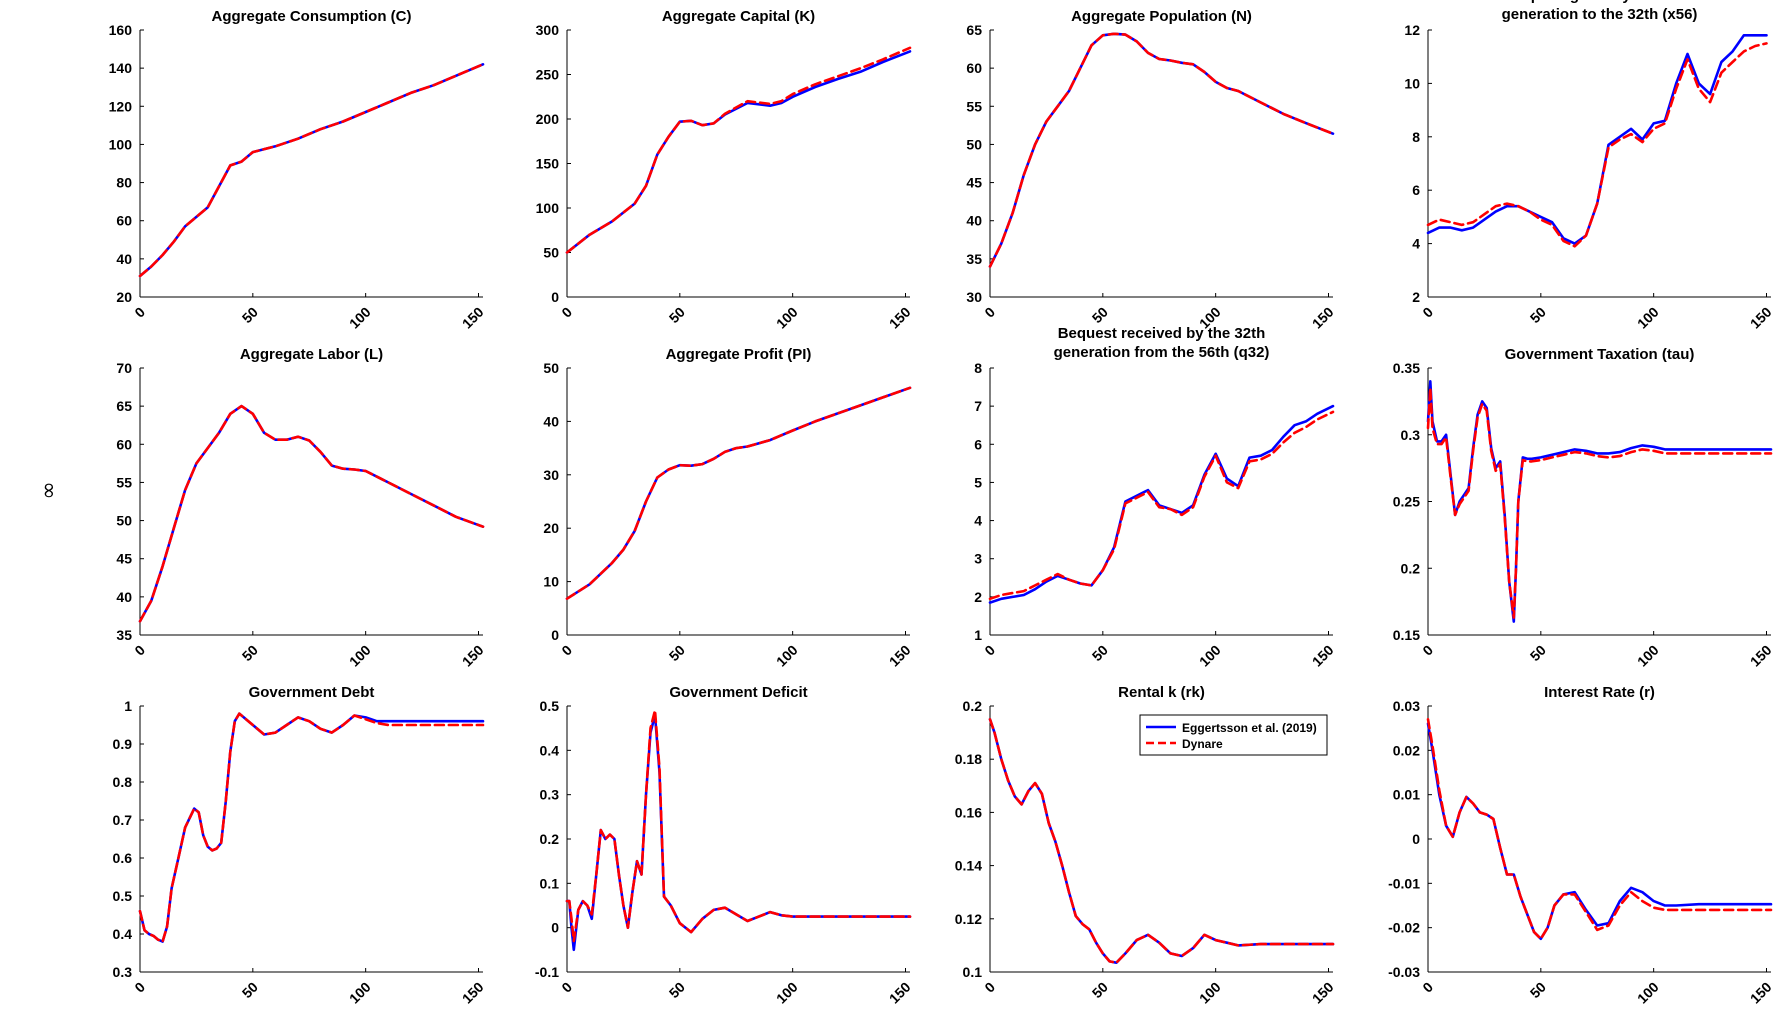 Image resolution: width=1783 pixels, height=1012 pixels. What do you see at coordinates (1412, 30) in the screenshot?
I see `y-tick-label: 12` at bounding box center [1412, 30].